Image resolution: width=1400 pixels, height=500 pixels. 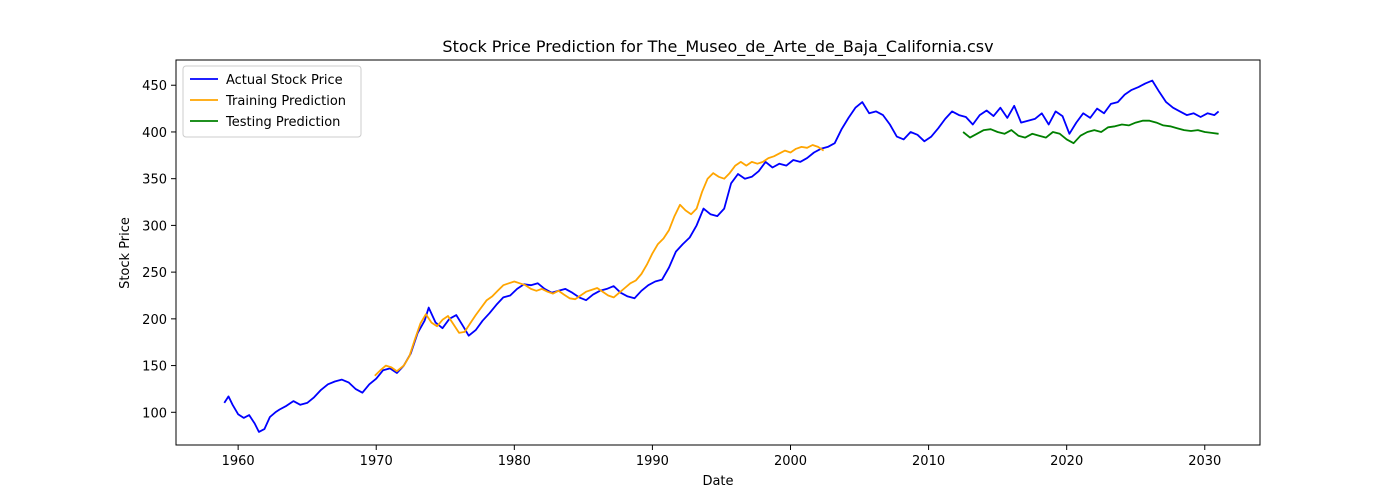 What do you see at coordinates (154, 320) in the screenshot?
I see `y-tick-label: 200` at bounding box center [154, 320].